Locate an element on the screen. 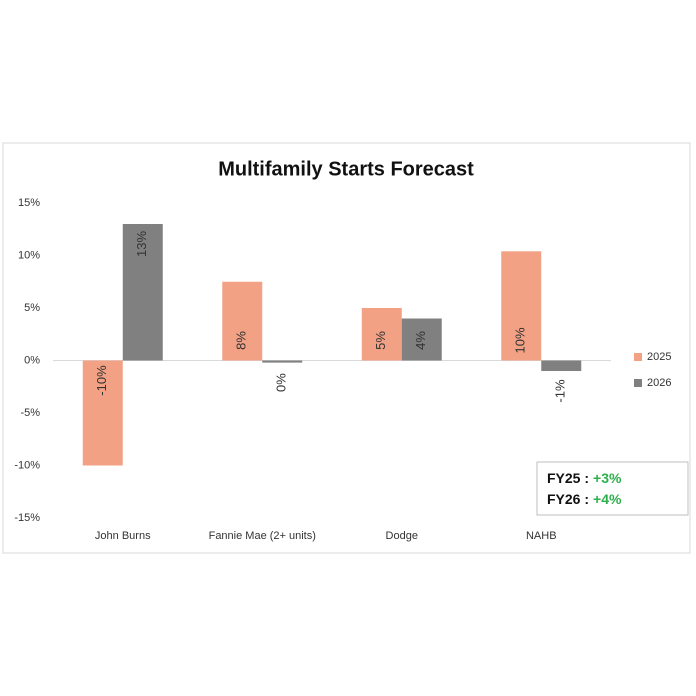  data-label: 13% is located at coordinates (141, 244).